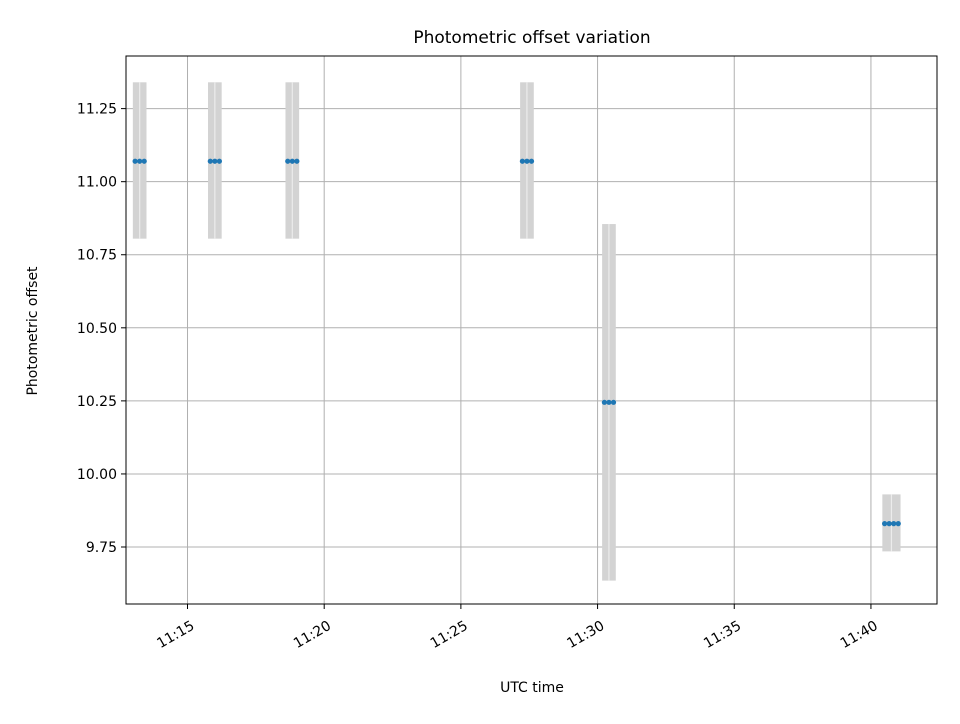 This screenshot has width=960, height=724. Describe the element at coordinates (175, 635) in the screenshot. I see `x-tick-label: 11:15` at that location.